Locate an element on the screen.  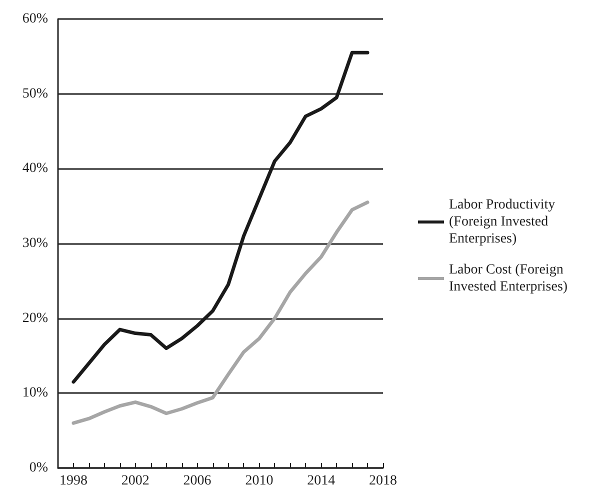
x-tick-label: 2006 is located at coordinates (197, 481).